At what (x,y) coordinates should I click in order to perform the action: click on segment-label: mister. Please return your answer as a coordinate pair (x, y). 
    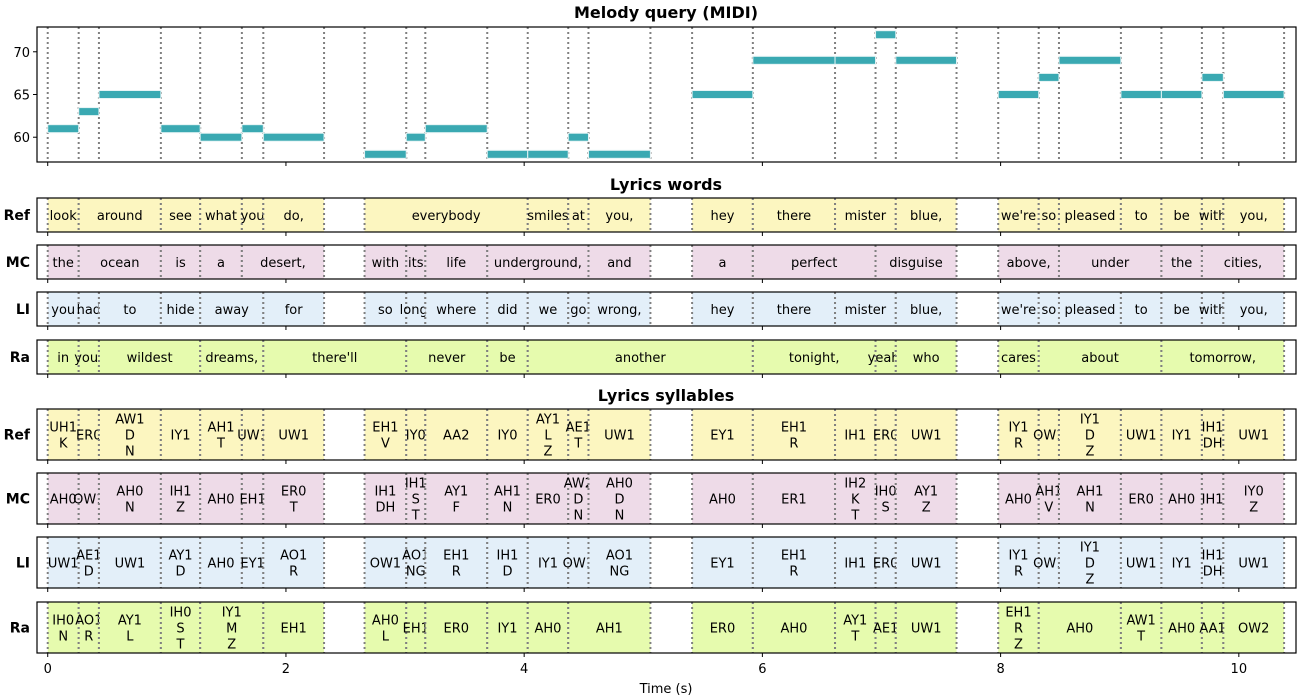
    Looking at the image, I should click on (866, 216).